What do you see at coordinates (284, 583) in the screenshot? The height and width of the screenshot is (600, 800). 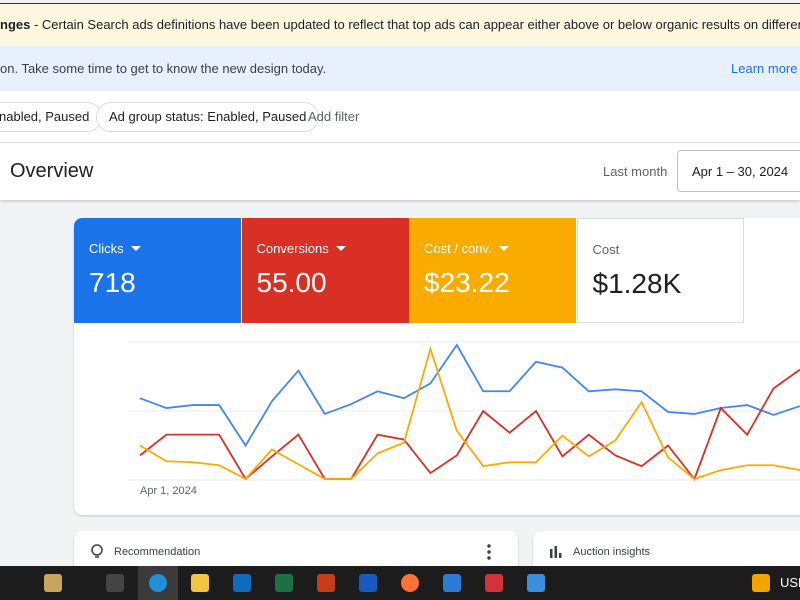 I see `excel-icon` at bounding box center [284, 583].